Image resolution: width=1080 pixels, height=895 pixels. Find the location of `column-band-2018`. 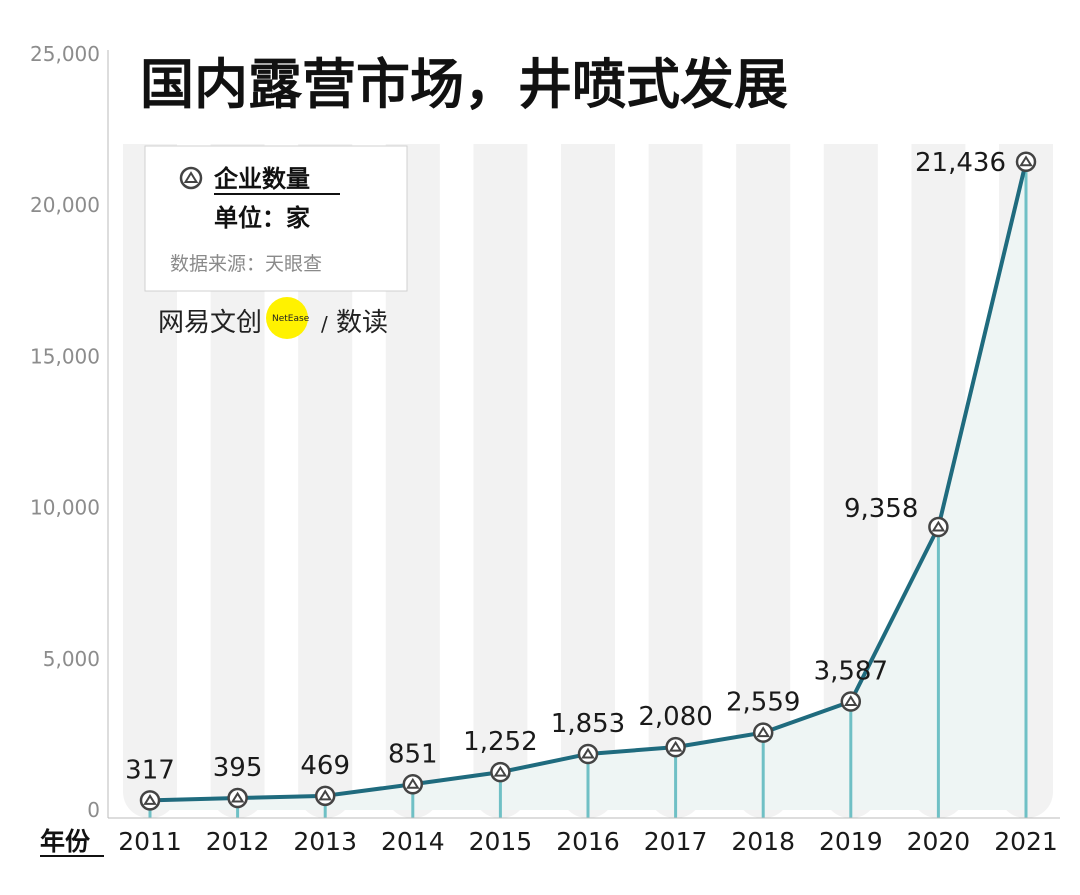

column-band-2018 is located at coordinates (763, 431).